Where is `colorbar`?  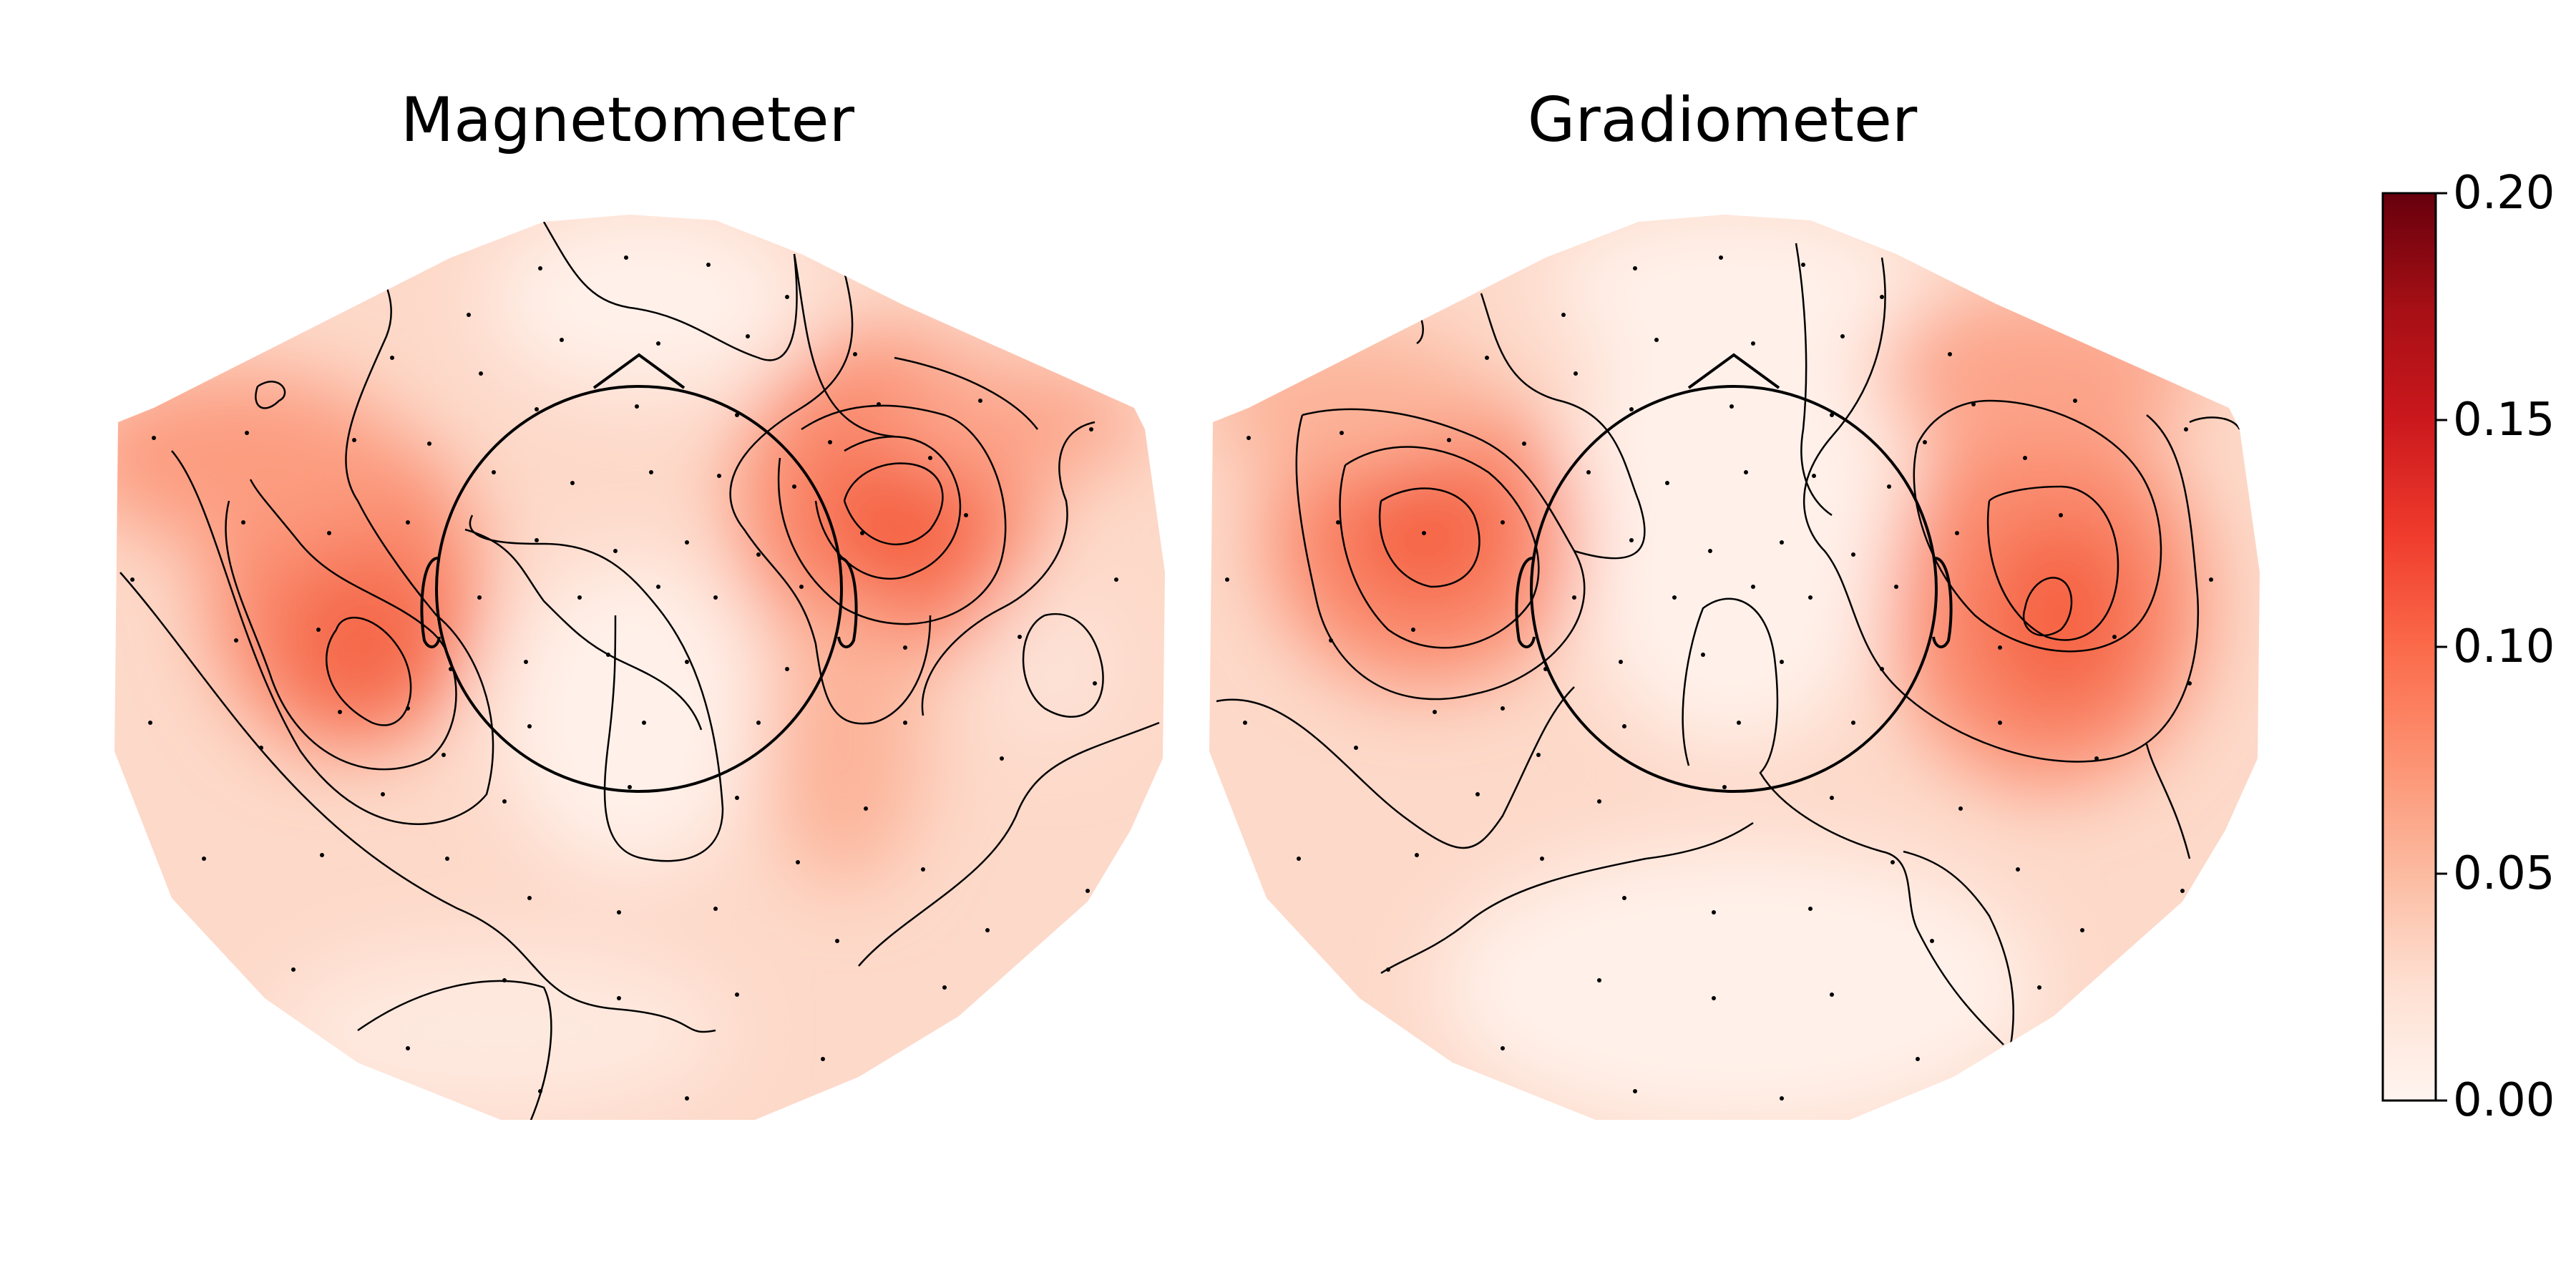 colorbar is located at coordinates (2414, 647).